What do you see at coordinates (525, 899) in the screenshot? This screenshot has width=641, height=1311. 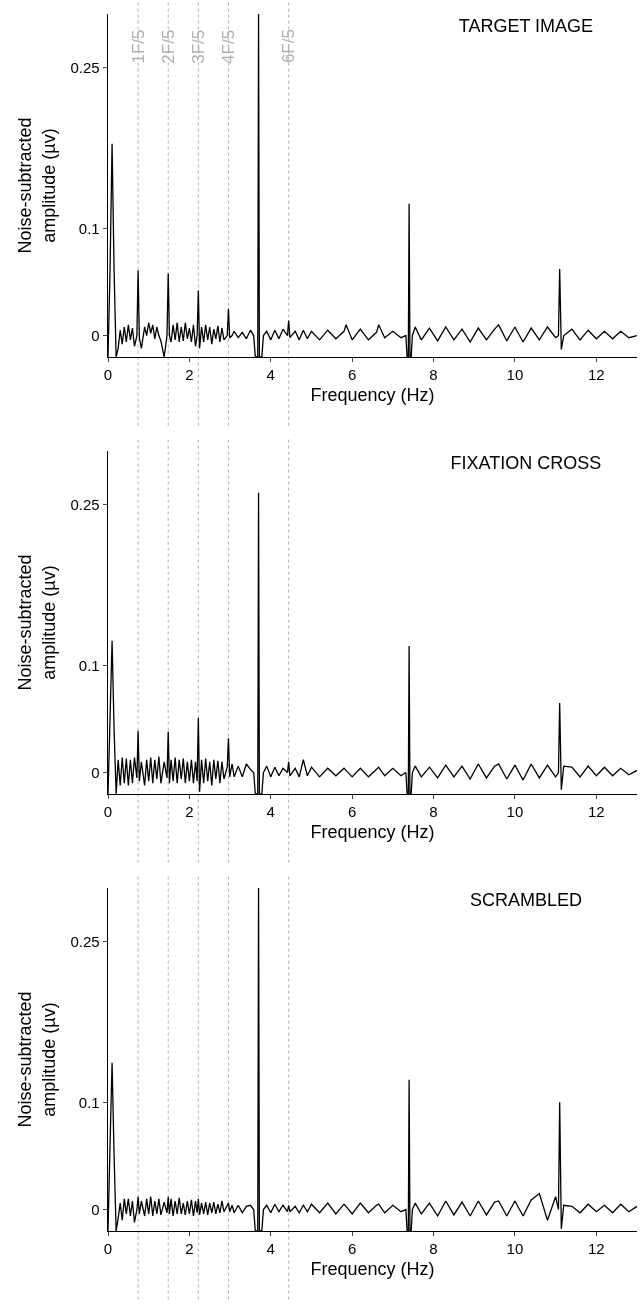 I see `chart-title: SCRAMBLED` at bounding box center [525, 899].